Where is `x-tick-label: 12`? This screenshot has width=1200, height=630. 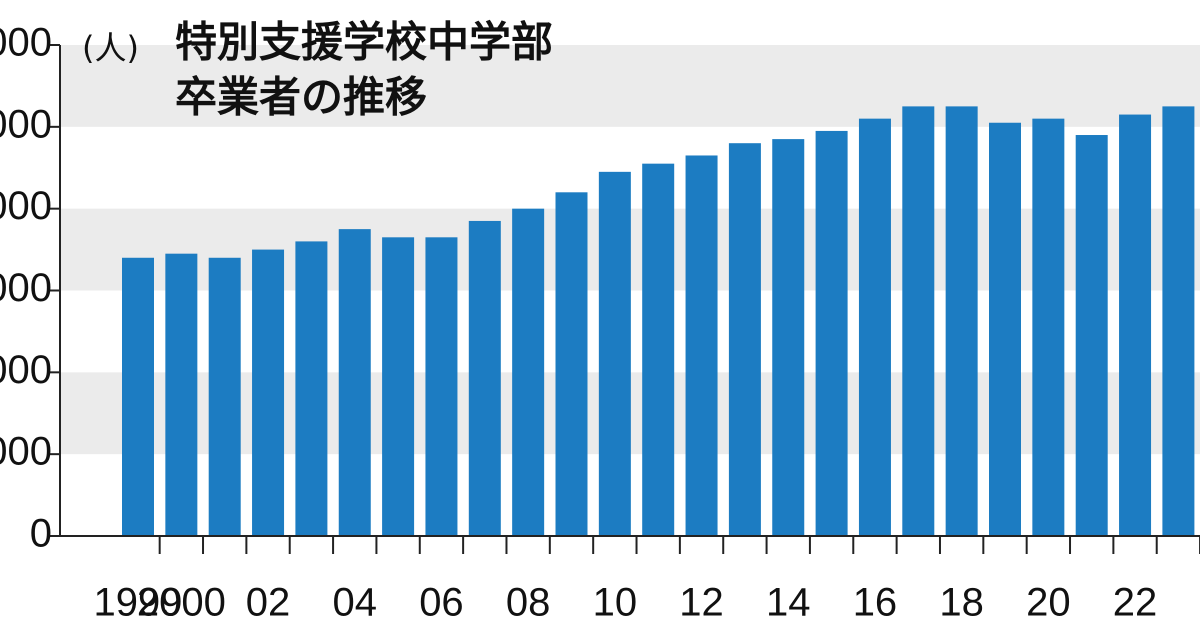 x-tick-label: 12 is located at coordinates (701, 603).